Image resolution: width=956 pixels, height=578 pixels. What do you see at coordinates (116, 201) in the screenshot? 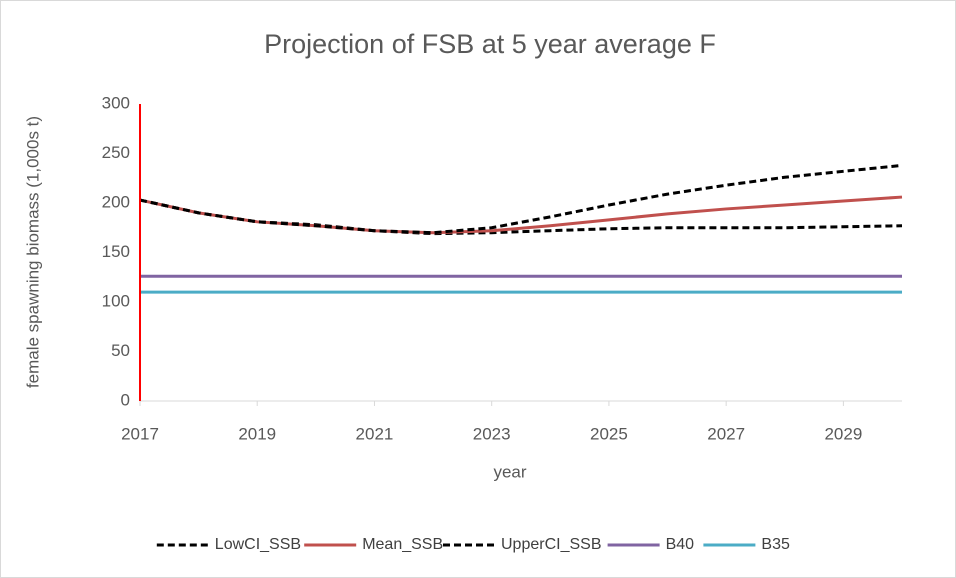
I see `y-tick-label: 200` at bounding box center [116, 201].